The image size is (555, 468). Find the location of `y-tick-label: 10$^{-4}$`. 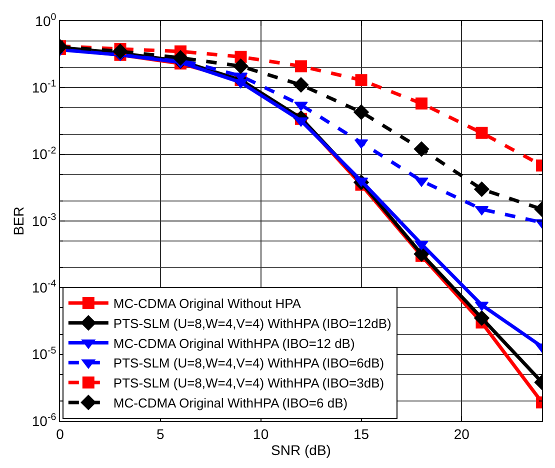

y-tick-label: 10$^{-4}$ is located at coordinates (44, 287).